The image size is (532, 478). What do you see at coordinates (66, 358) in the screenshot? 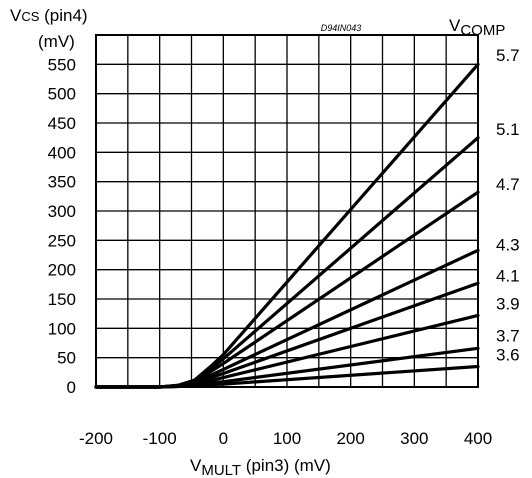
I see `y-tick-label: 50` at bounding box center [66, 358].